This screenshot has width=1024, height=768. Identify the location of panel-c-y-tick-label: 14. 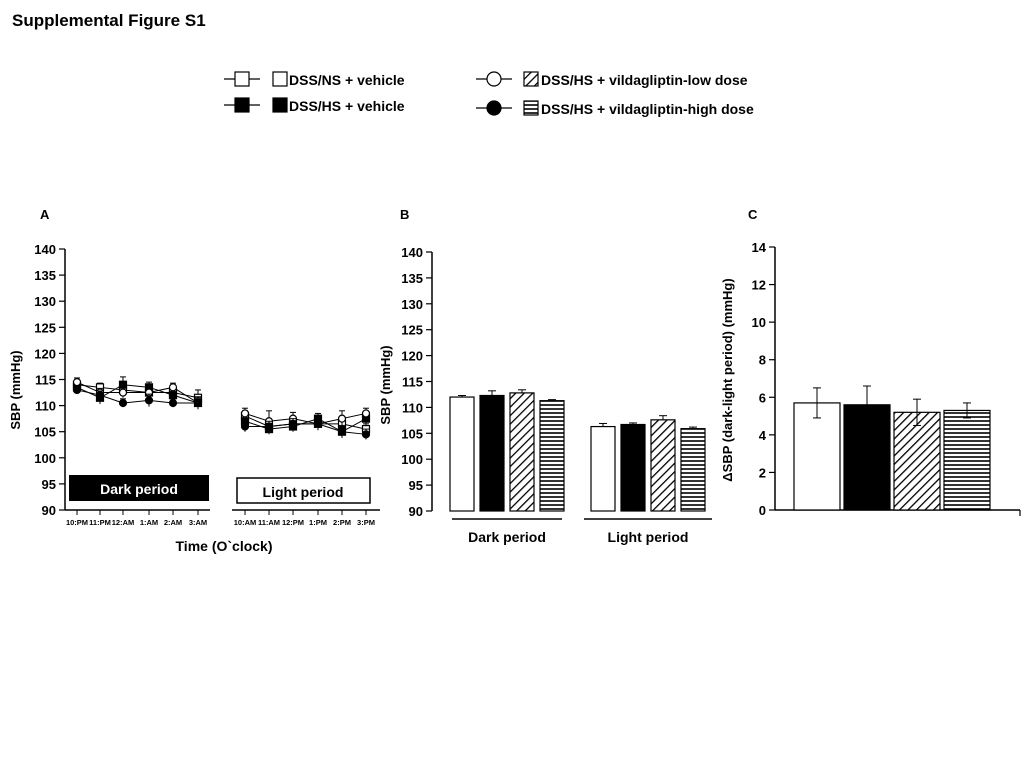
(759, 247).